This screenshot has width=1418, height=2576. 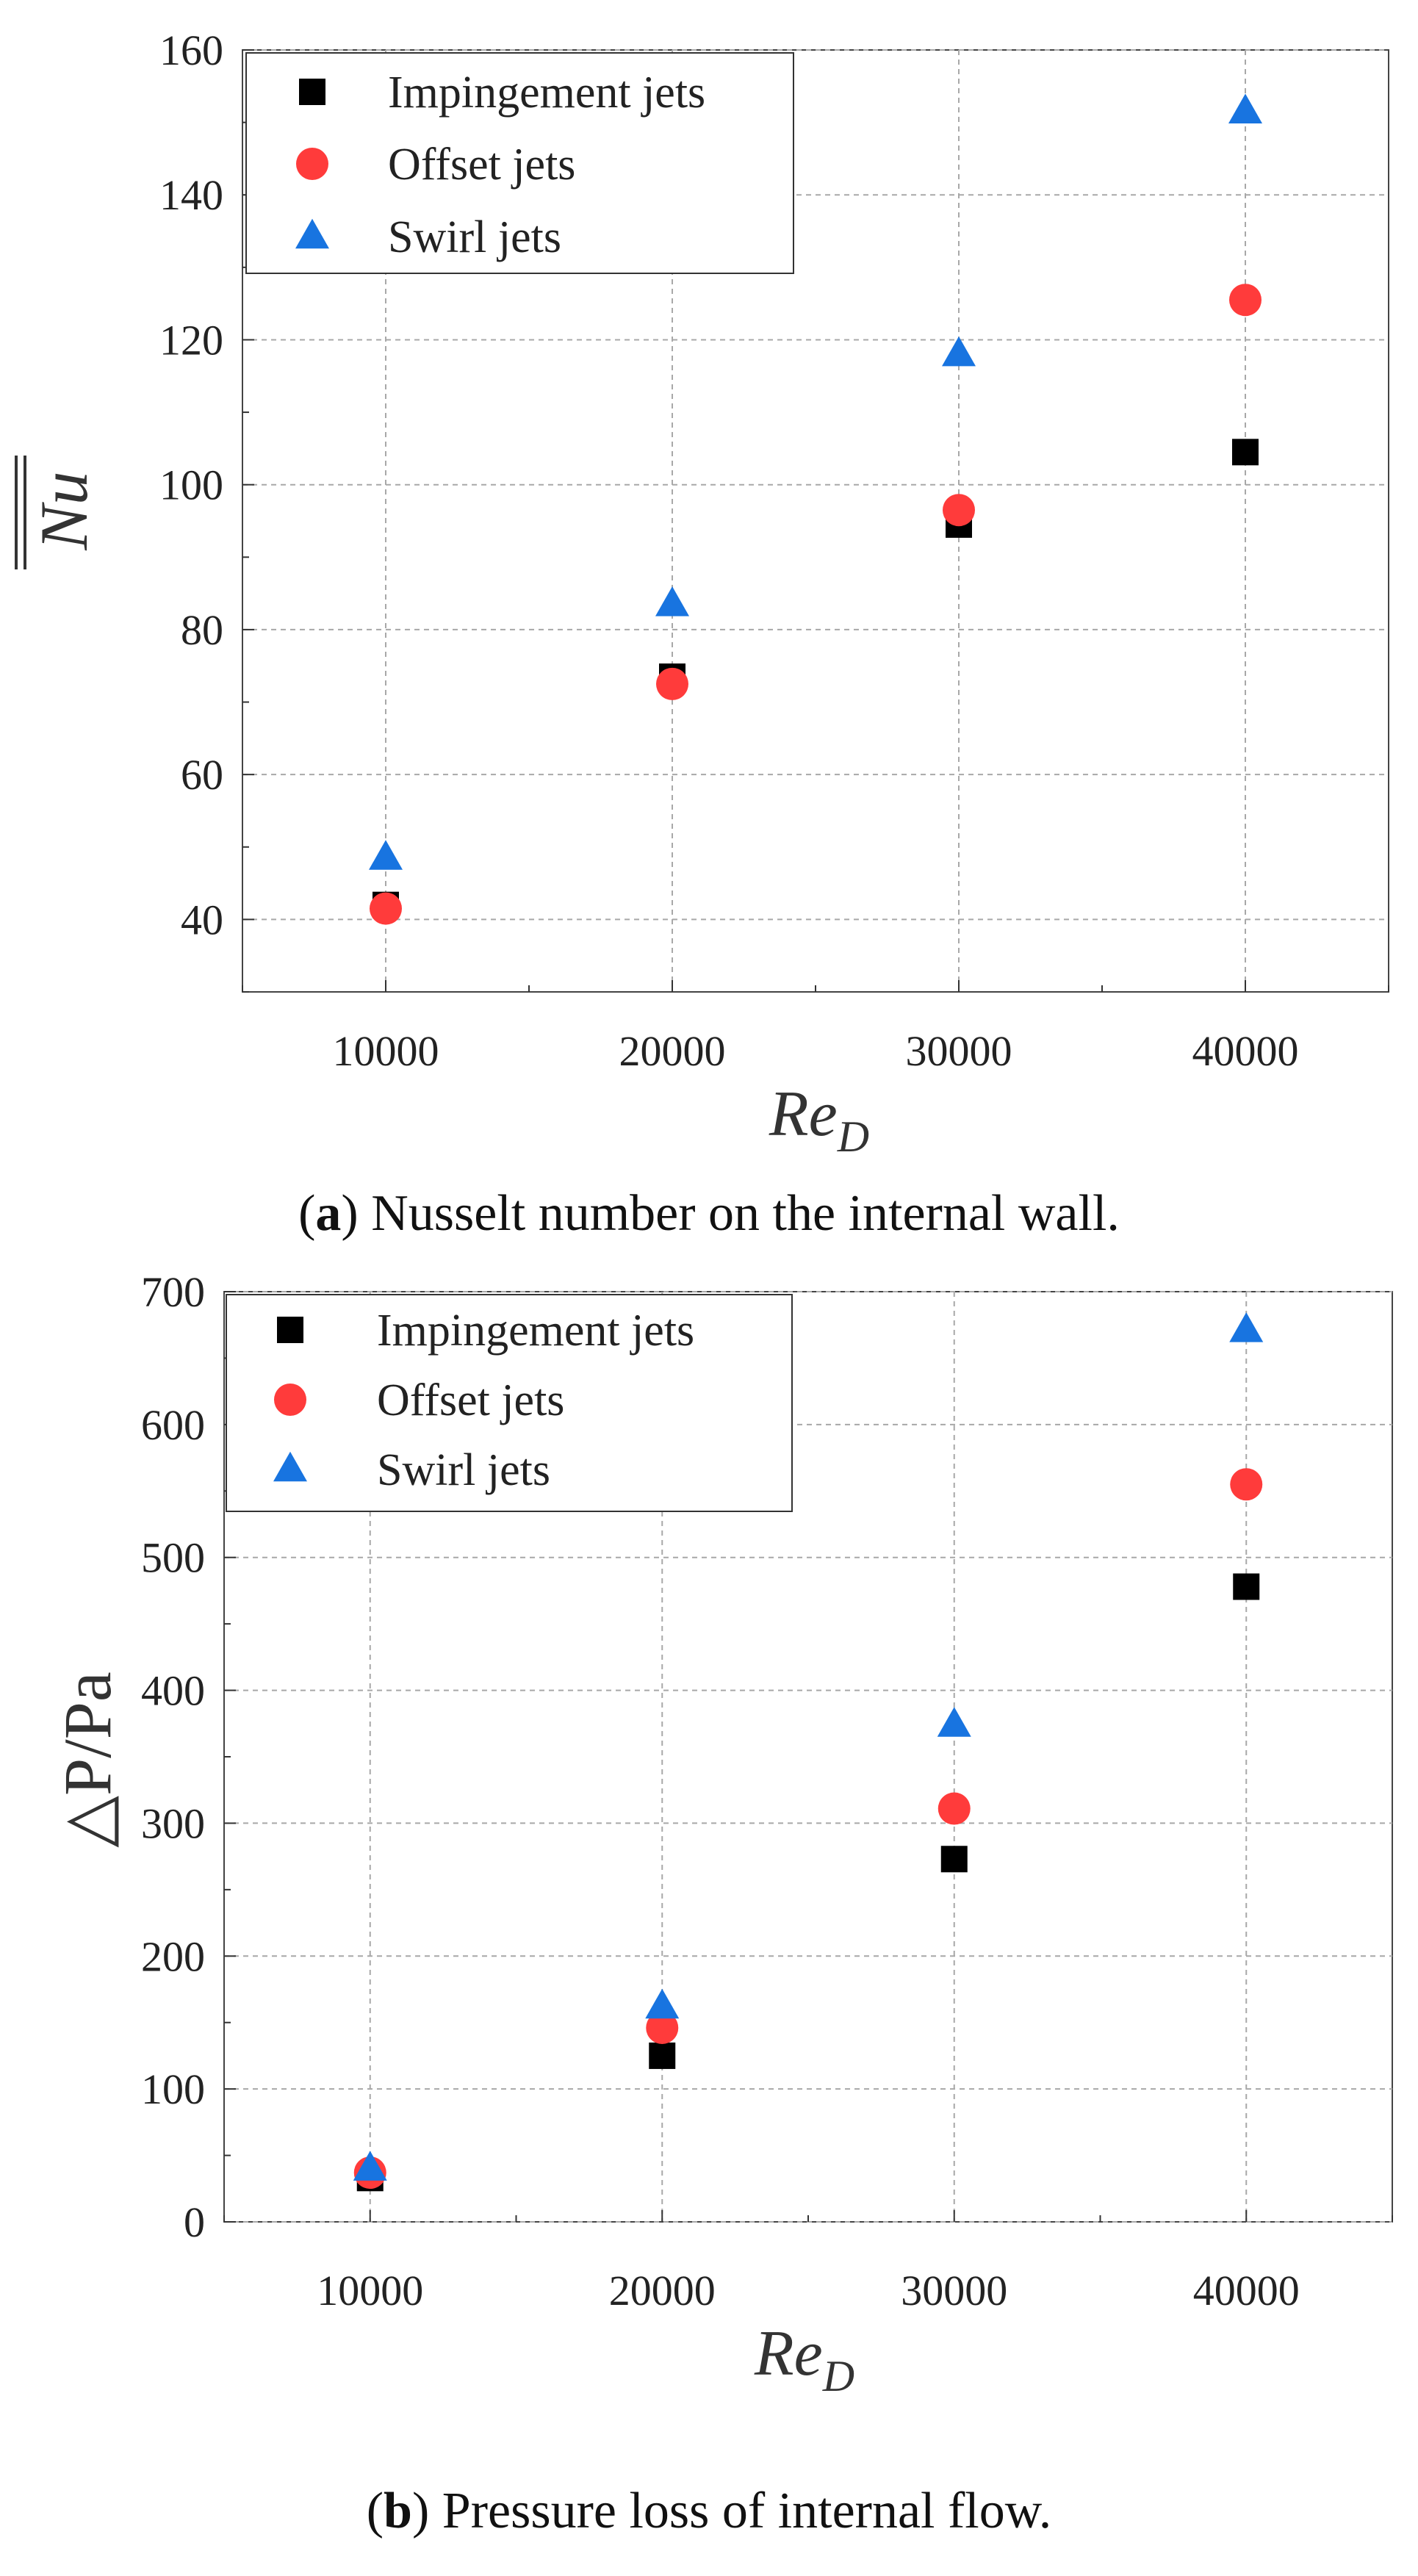 What do you see at coordinates (173, 1558) in the screenshot?
I see `y-tick-label: 500` at bounding box center [173, 1558].